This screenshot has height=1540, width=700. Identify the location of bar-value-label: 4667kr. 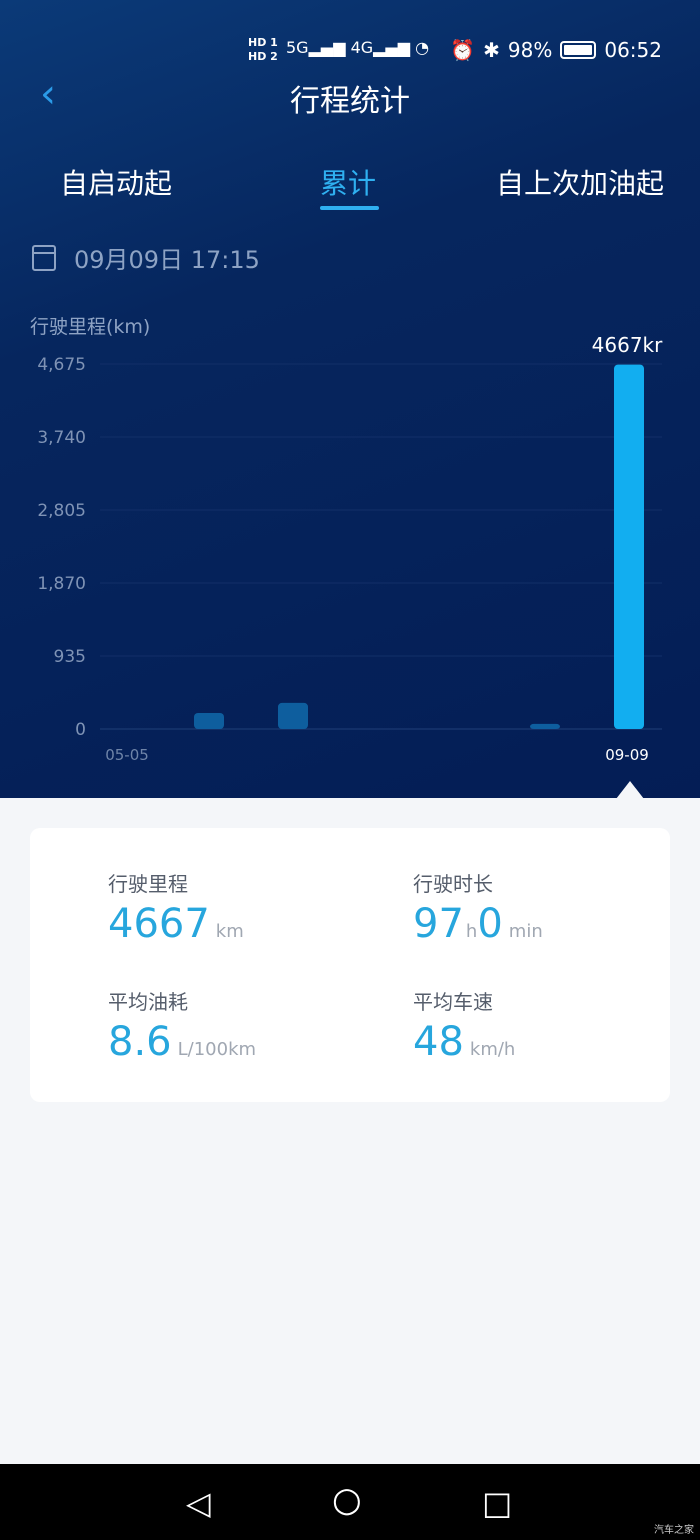
(627, 345).